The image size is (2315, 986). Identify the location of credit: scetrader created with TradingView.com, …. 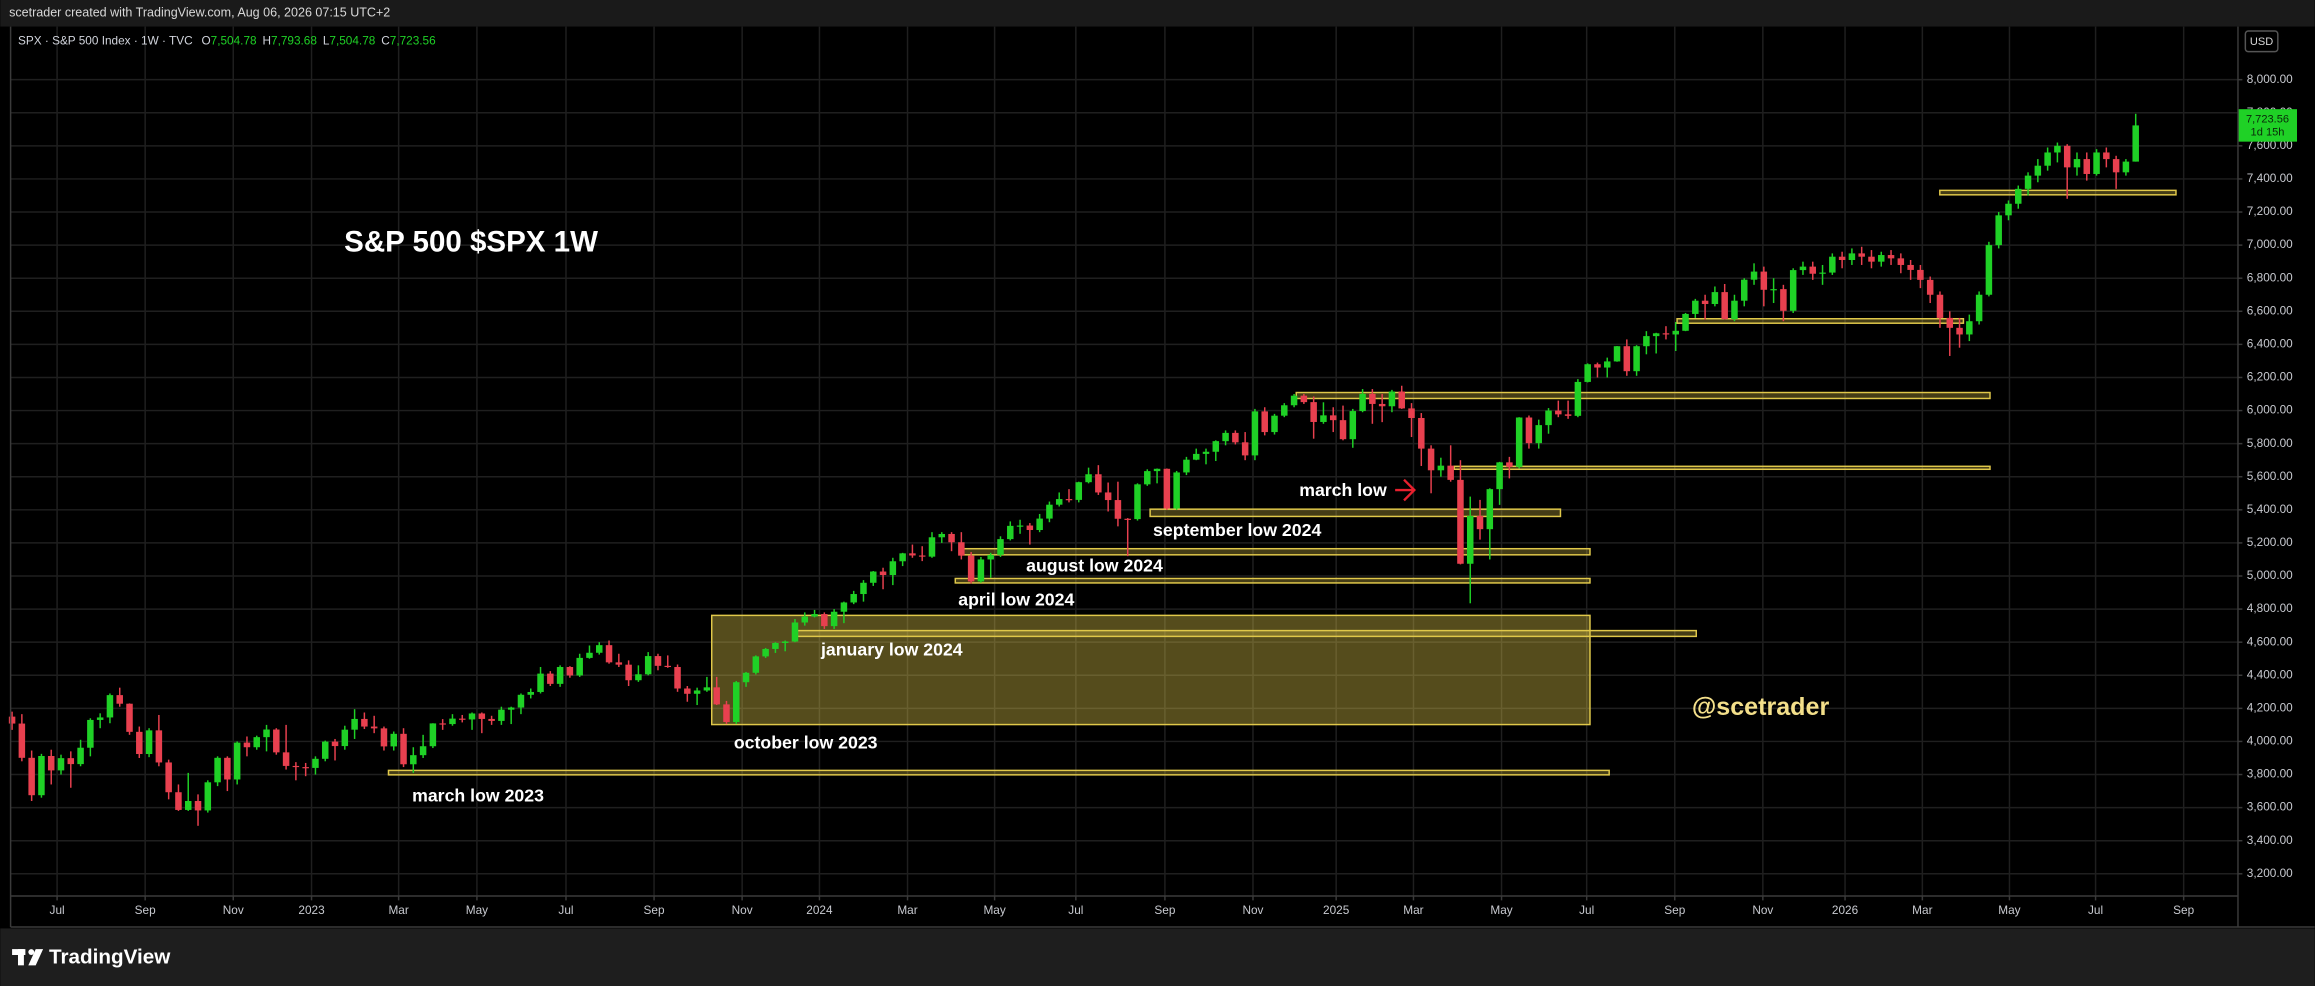
(199, 13).